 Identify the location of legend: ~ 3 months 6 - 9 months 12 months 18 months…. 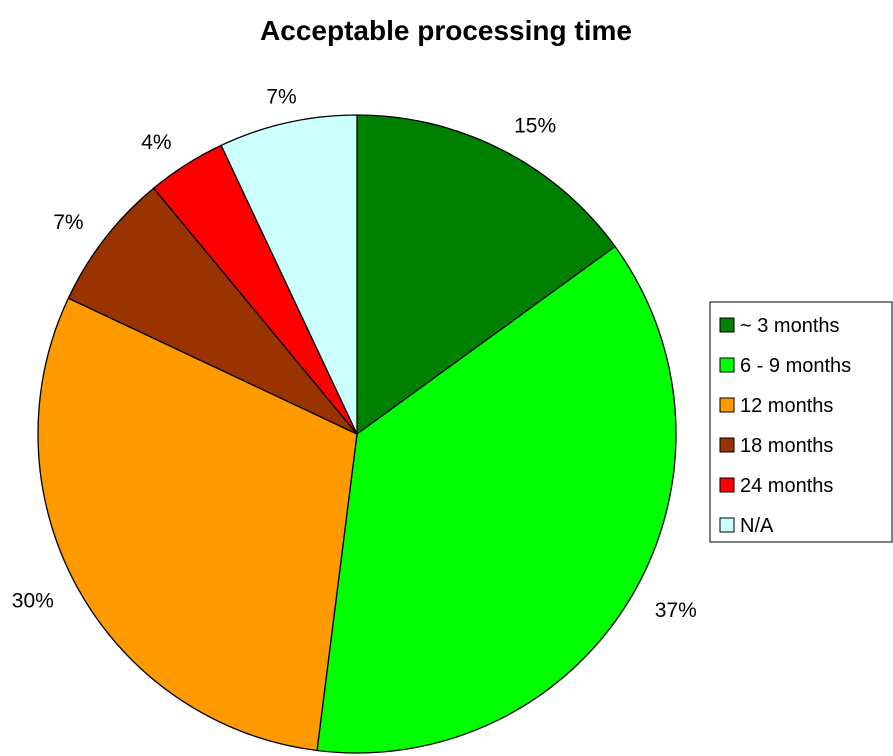
(801, 422).